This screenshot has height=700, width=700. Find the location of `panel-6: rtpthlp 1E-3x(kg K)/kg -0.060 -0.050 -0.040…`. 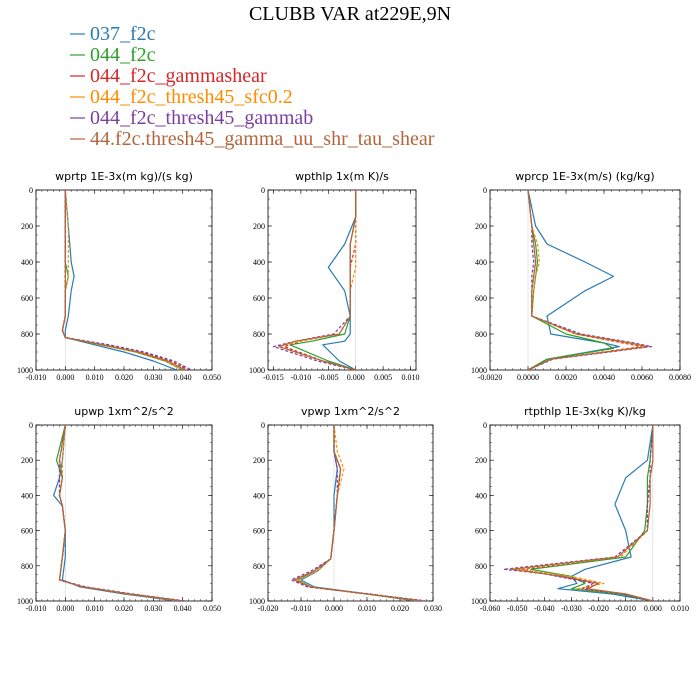

panel-6: rtpthlp 1E-3x(kg K)/kg -0.060 -0.050 -0.040… is located at coordinates (580, 509).